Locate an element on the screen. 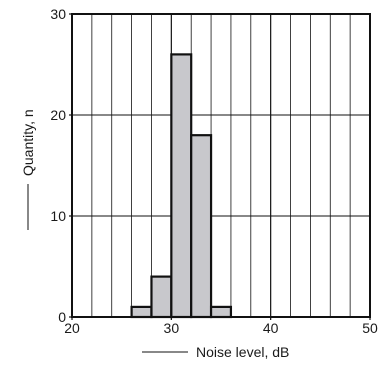 Image resolution: width=389 pixels, height=365 pixels. x-tick-label: 40 is located at coordinates (271, 328).